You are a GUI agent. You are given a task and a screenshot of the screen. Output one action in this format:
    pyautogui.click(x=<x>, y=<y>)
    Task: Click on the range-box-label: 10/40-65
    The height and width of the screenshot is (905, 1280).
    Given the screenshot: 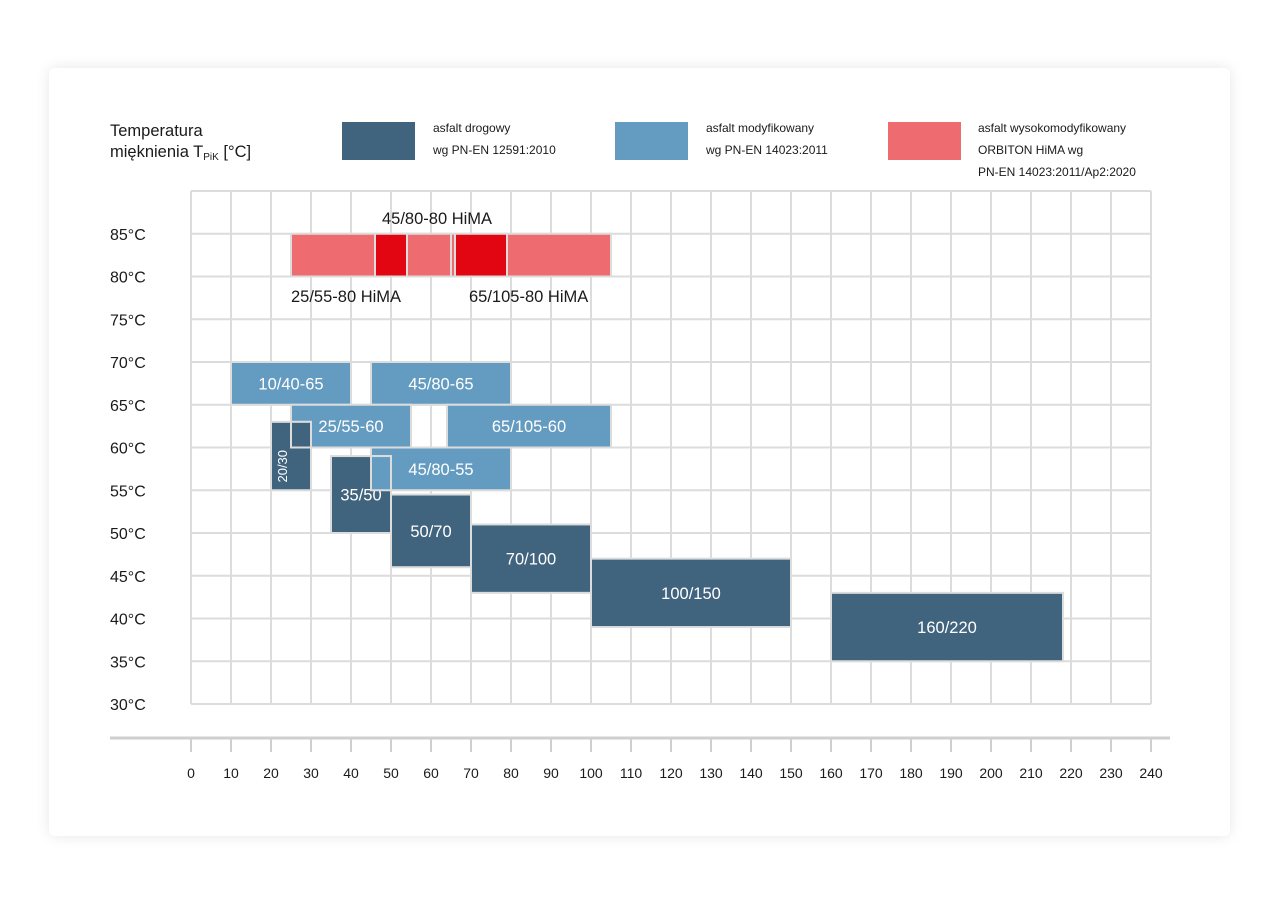 What is the action you would take?
    pyautogui.click(x=290, y=384)
    